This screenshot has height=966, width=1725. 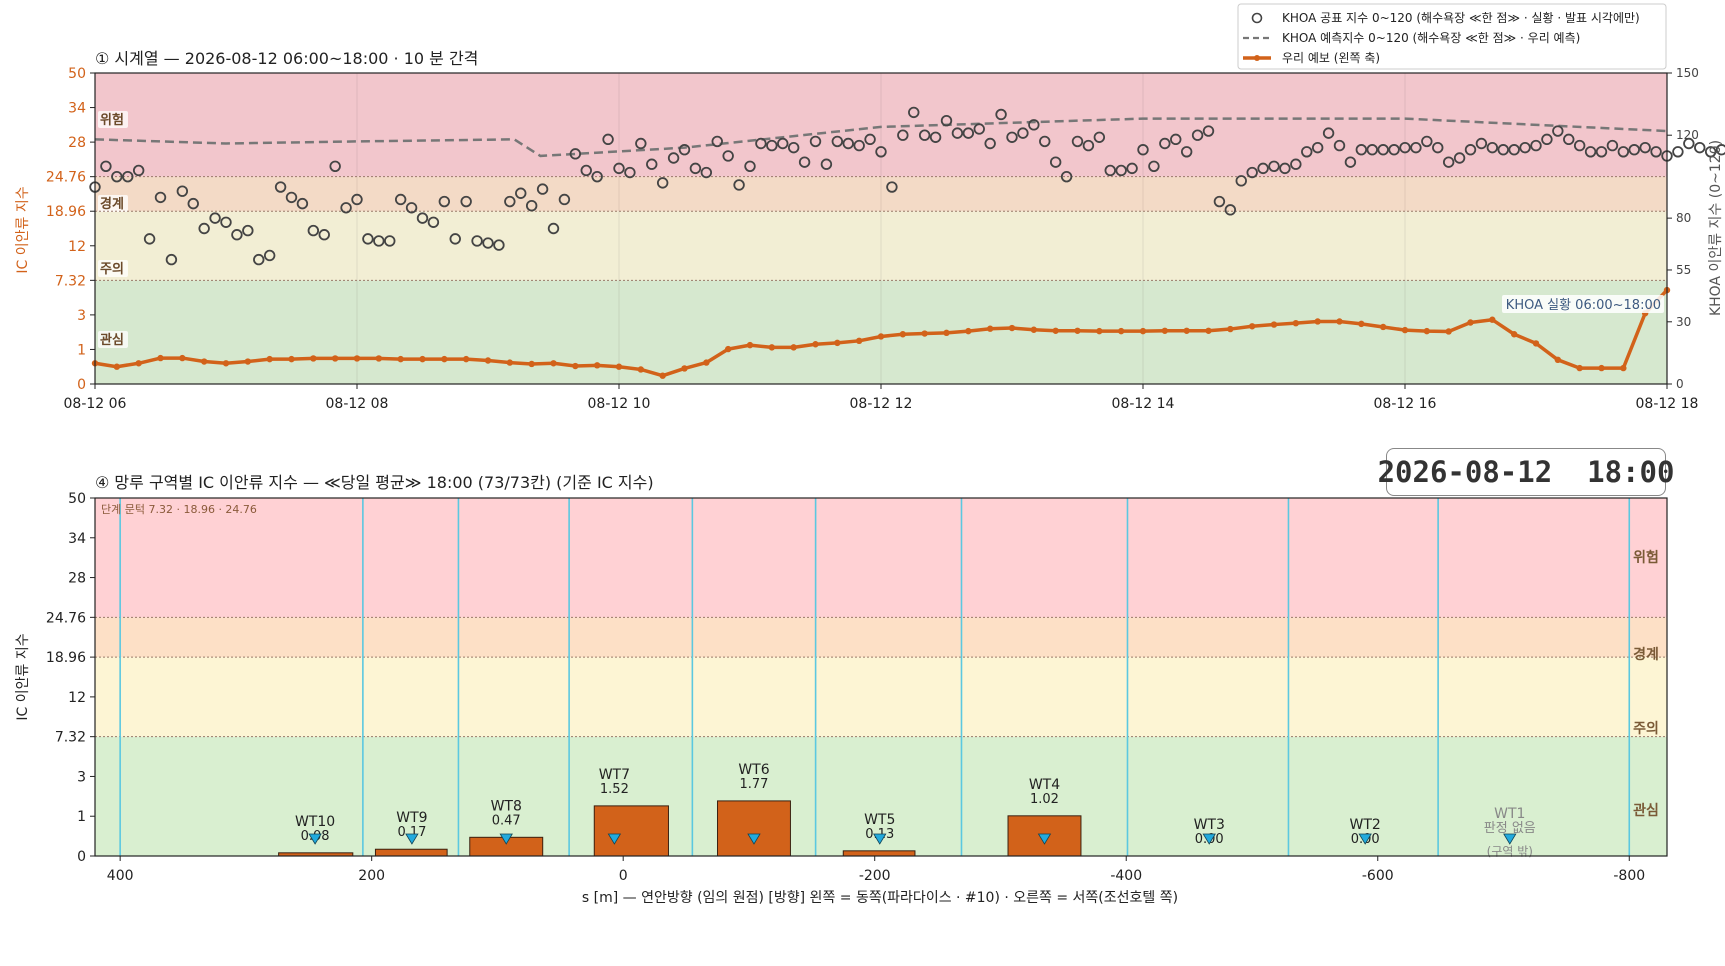 What do you see at coordinates (70, 738) in the screenshot?
I see `ytick-label: 7.32` at bounding box center [70, 738].